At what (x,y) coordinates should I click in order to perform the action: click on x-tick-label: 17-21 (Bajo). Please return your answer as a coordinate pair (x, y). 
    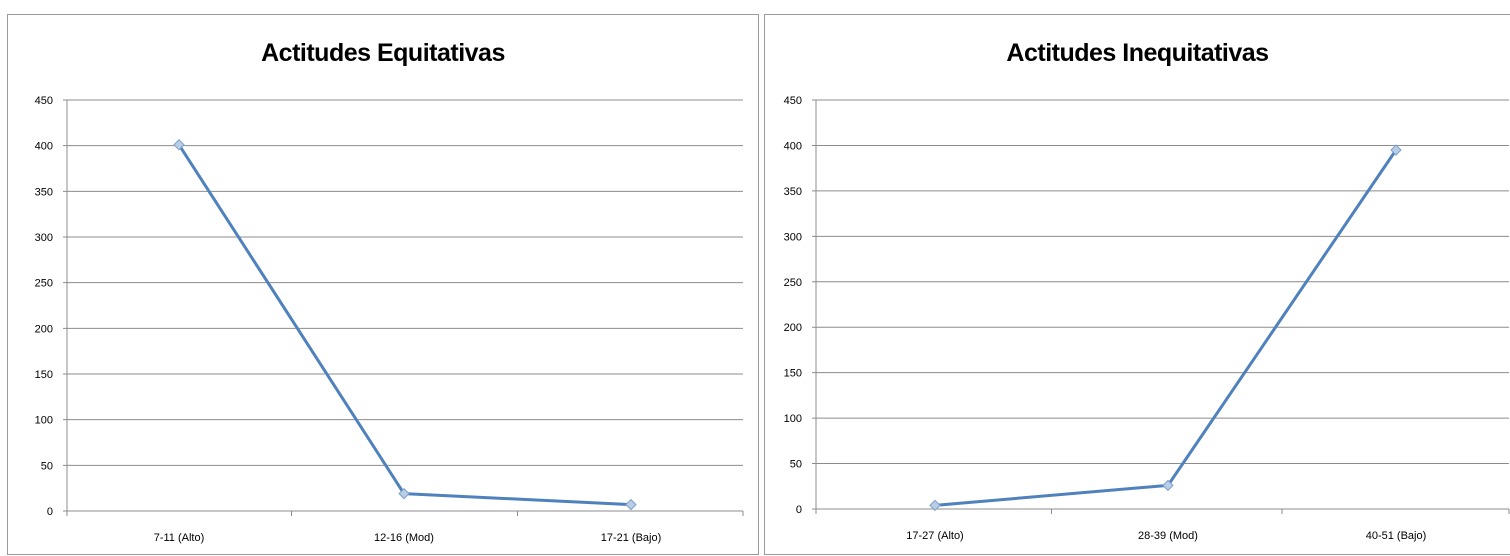
    Looking at the image, I should click on (631, 538).